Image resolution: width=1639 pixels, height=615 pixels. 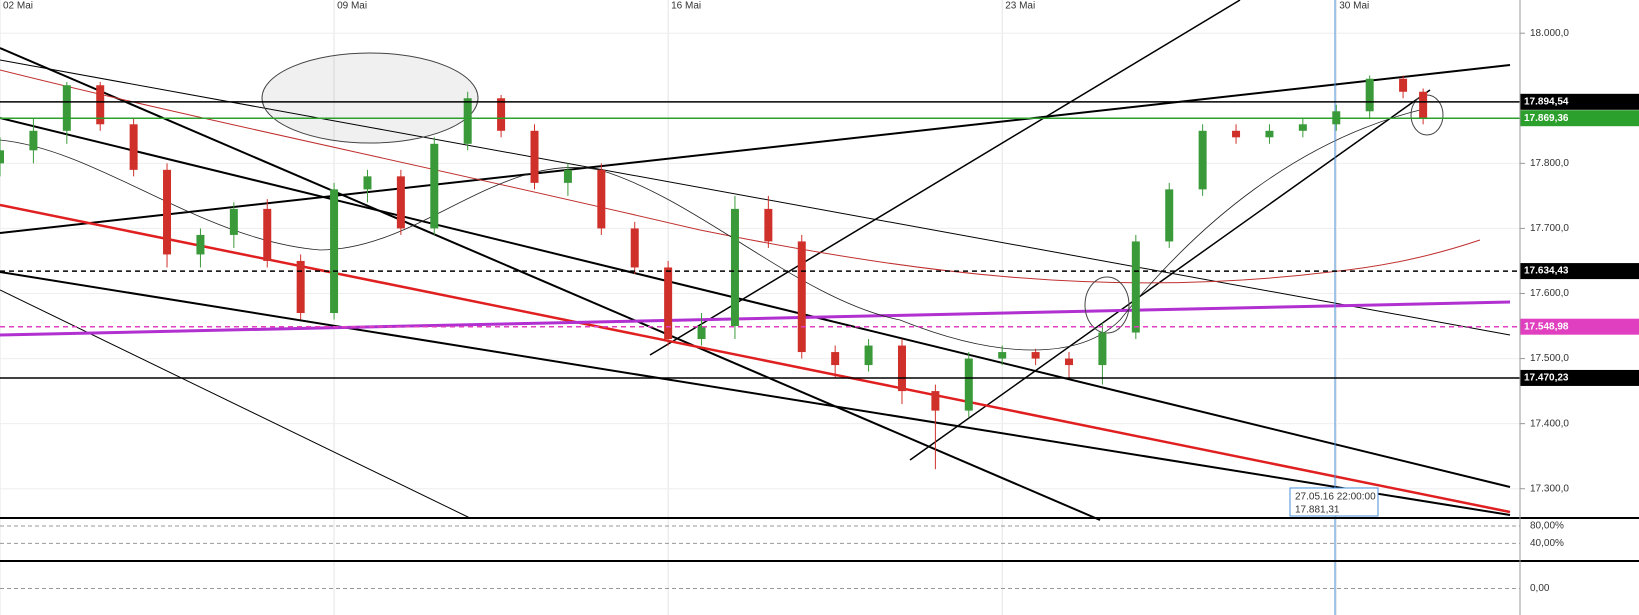 What do you see at coordinates (1020, 6) in the screenshot?
I see `x-tick-label: 23 Mai` at bounding box center [1020, 6].